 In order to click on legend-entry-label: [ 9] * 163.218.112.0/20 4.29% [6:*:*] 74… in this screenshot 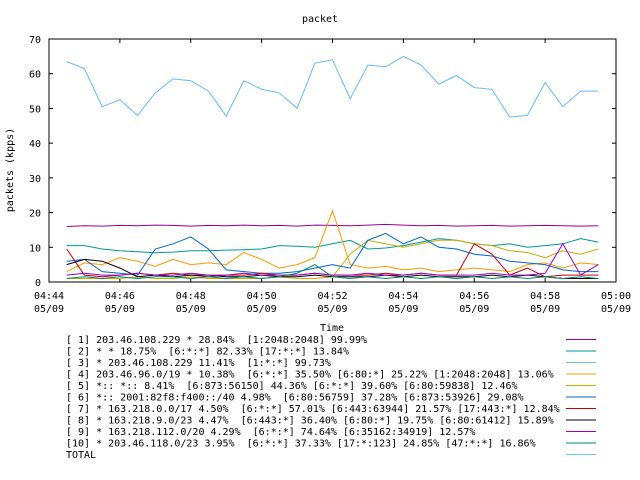, I will do `click(270, 432)`.